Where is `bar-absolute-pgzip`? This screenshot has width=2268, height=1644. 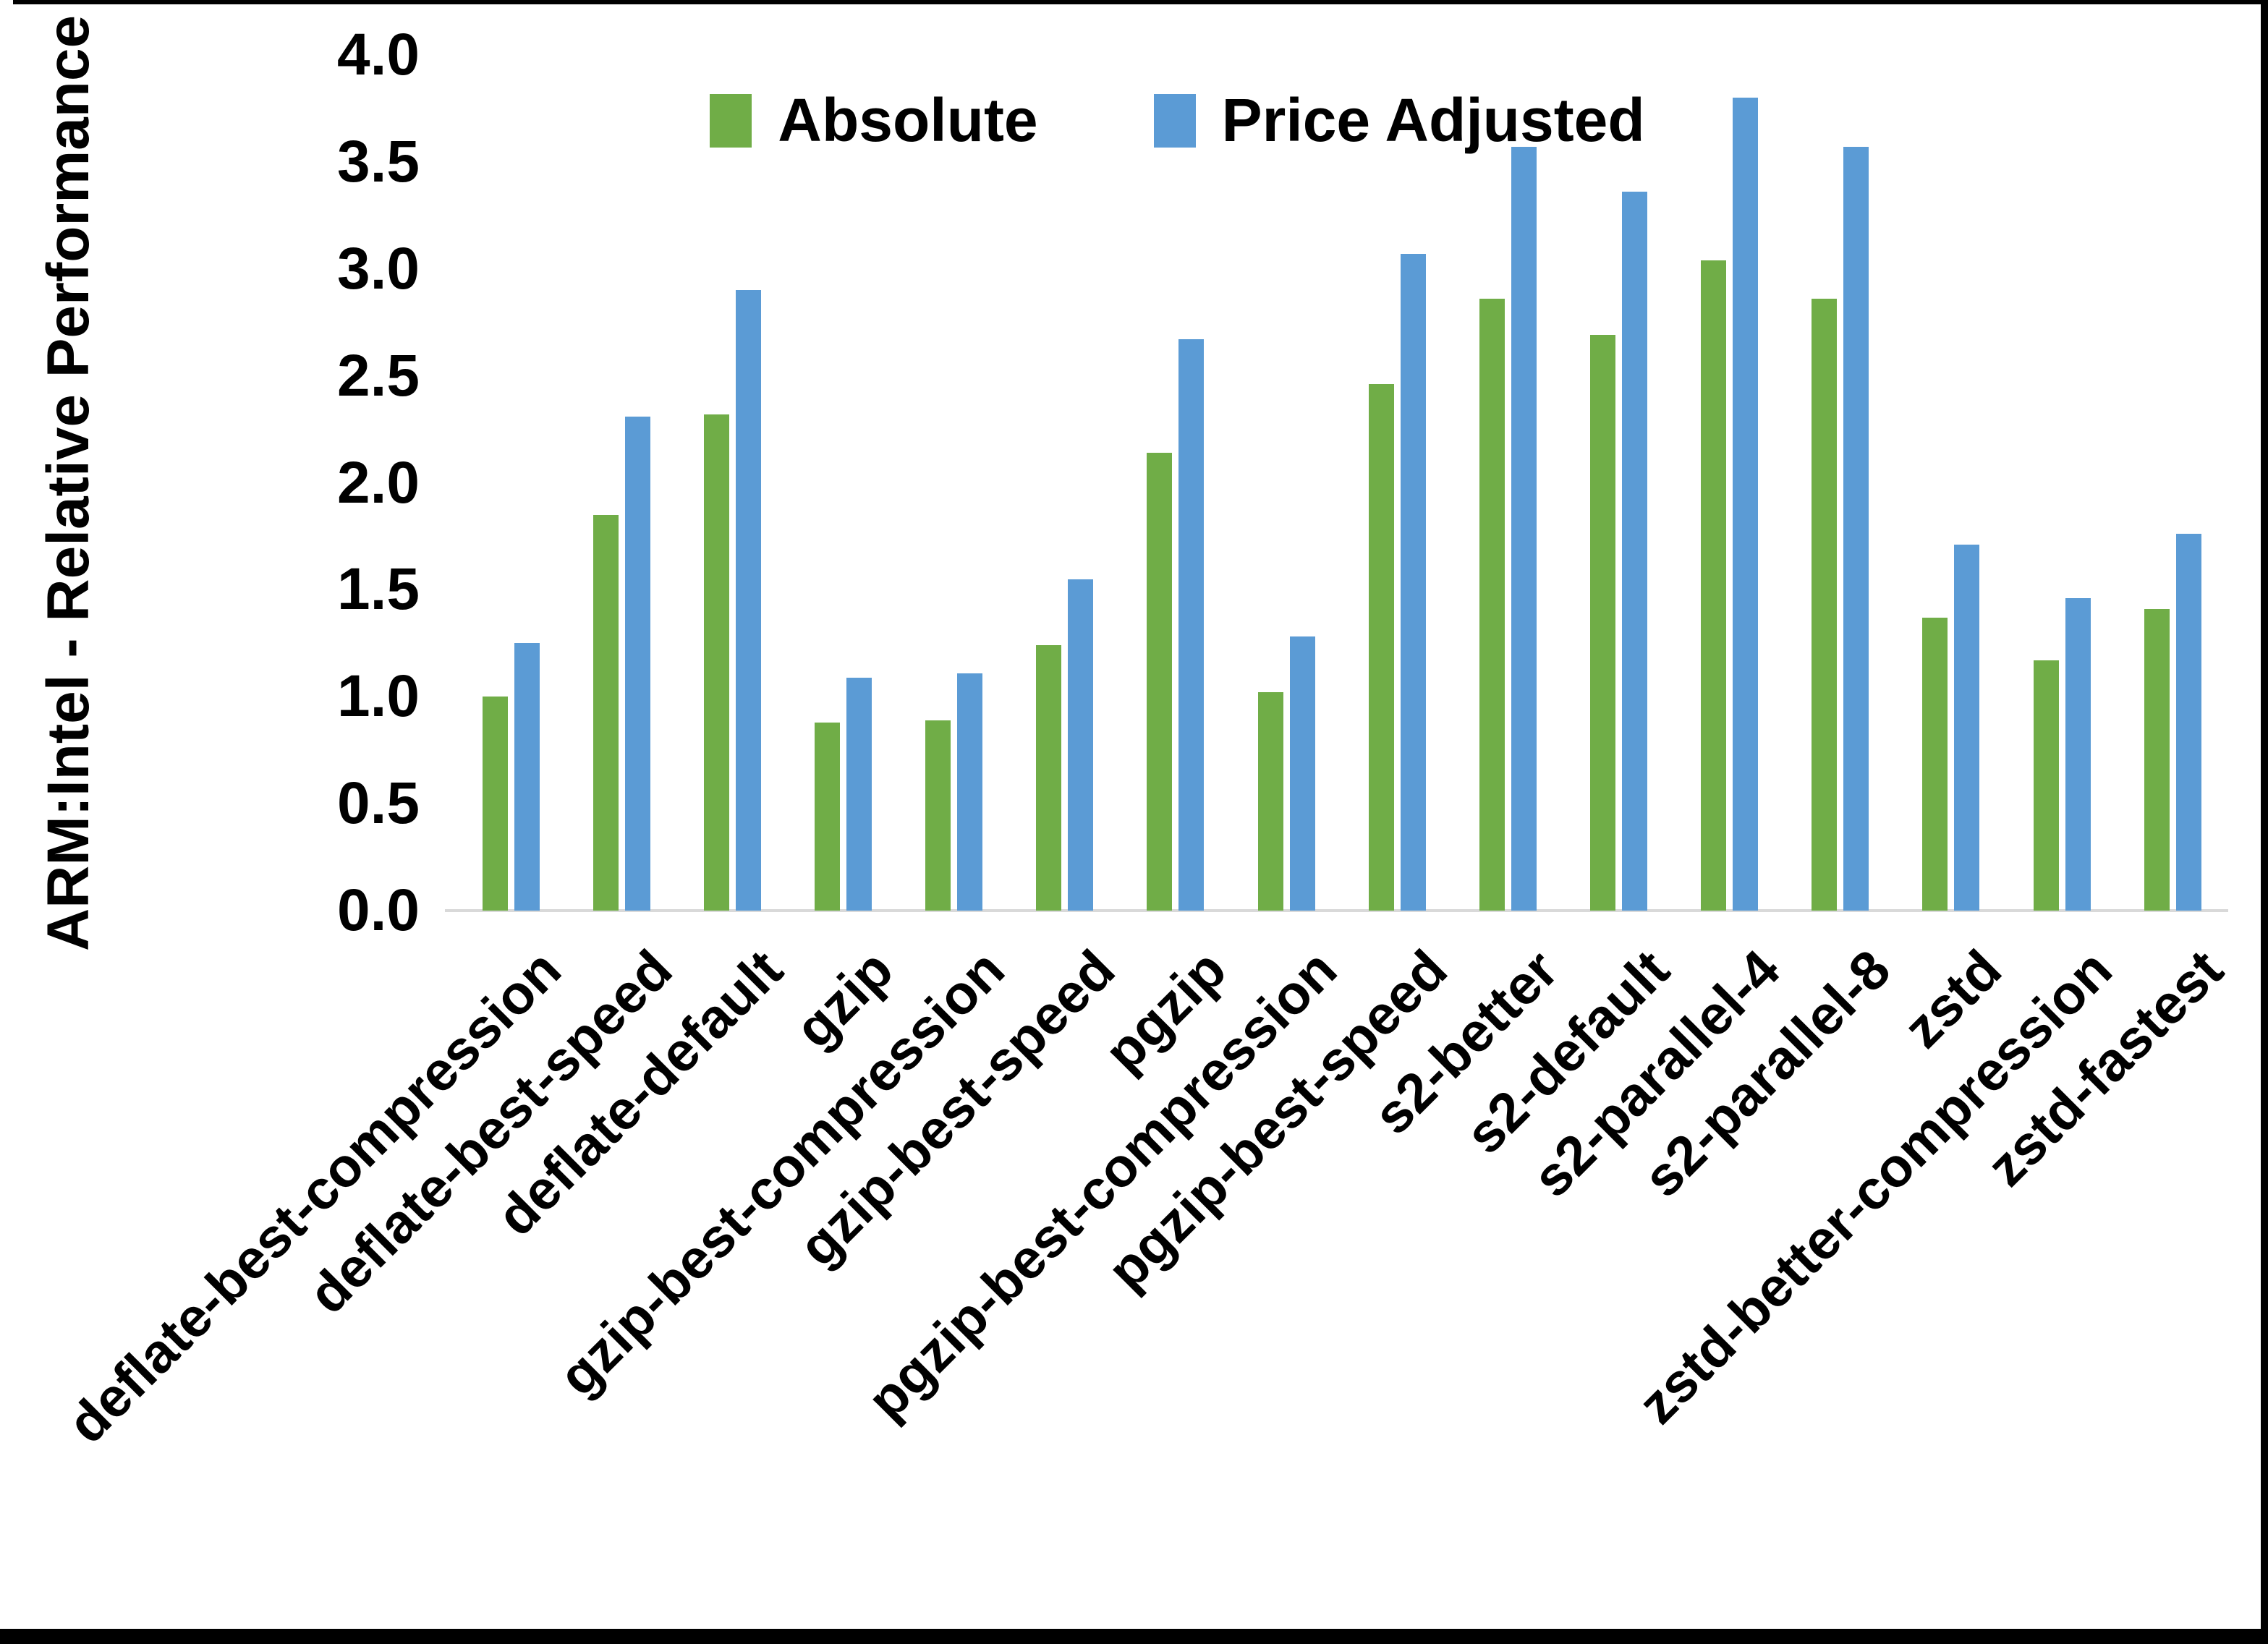
bar-absolute-pgzip is located at coordinates (1160, 682).